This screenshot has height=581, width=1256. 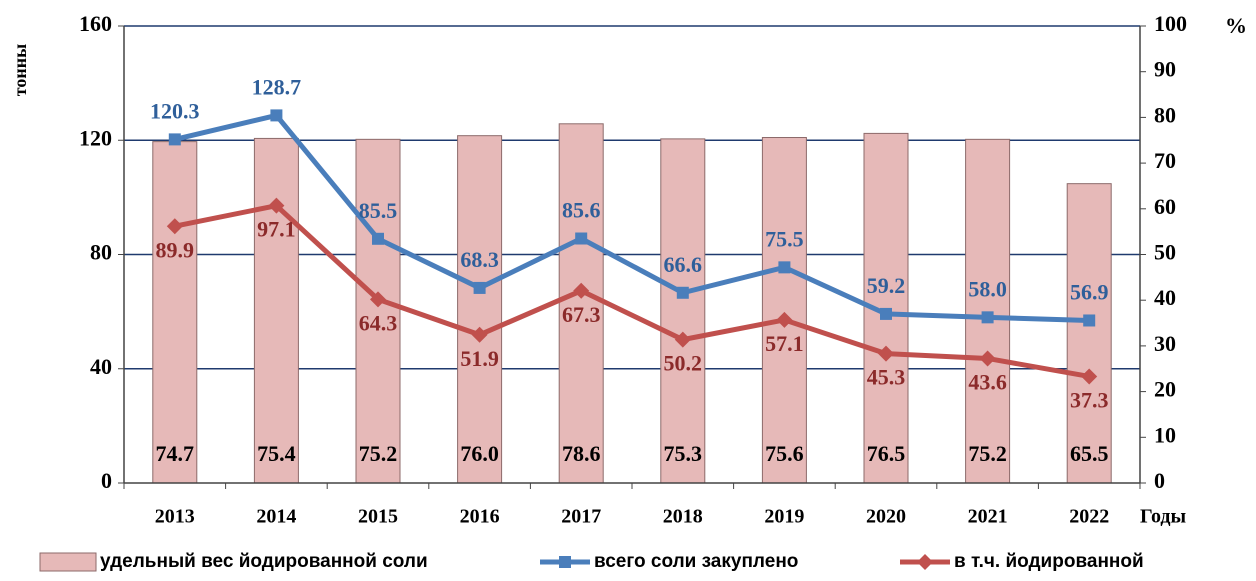 What do you see at coordinates (277, 86) in the screenshot?
I see `line-value-label: 128.7` at bounding box center [277, 86].